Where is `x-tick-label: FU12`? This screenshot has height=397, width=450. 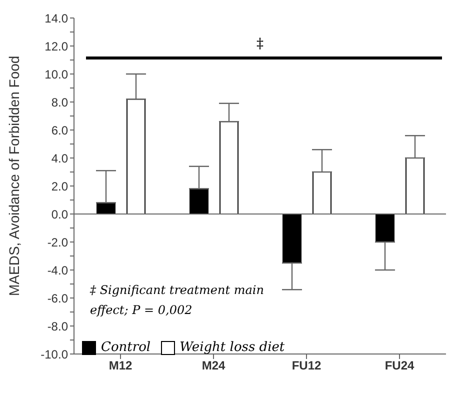 x-tick-label: FU12 is located at coordinates (307, 365).